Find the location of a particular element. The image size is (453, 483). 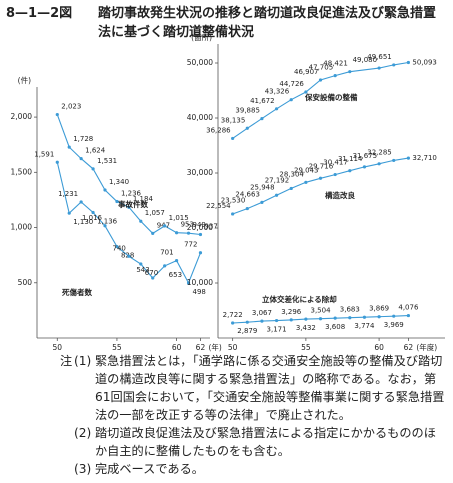

value-label: 701 is located at coordinates (166, 253).